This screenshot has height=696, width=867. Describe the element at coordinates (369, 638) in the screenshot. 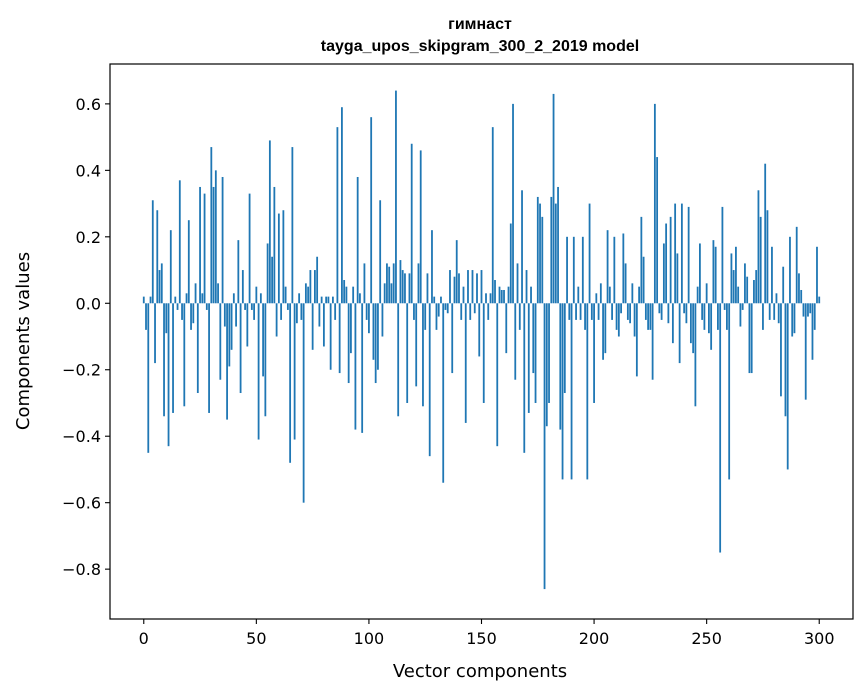

I see `x-tick-label: 100` at that location.